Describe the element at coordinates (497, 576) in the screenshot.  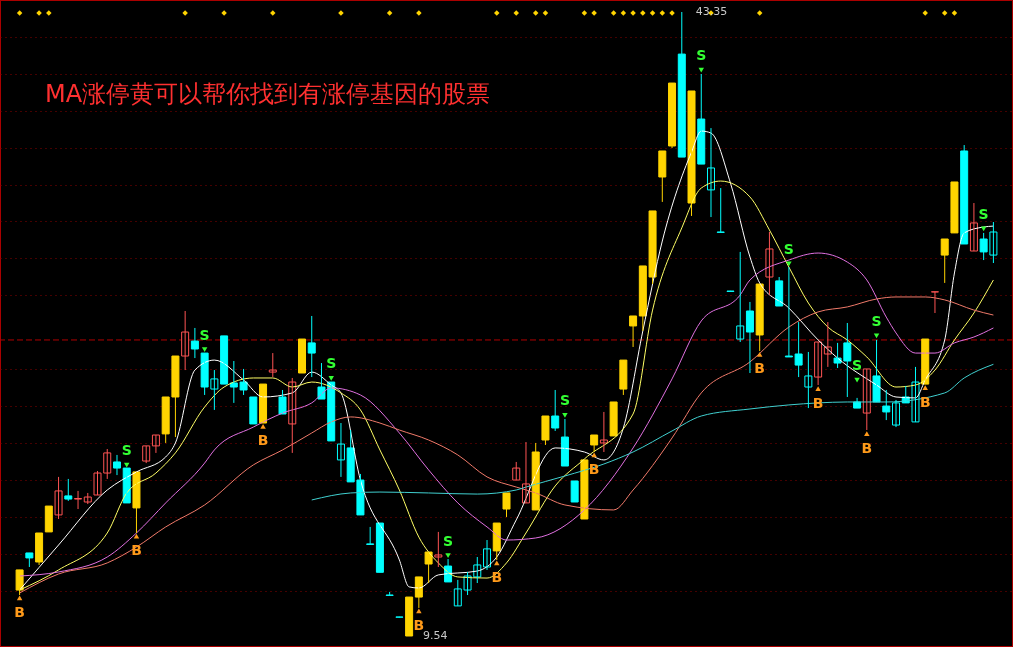
I see `series-label: B` at that location.